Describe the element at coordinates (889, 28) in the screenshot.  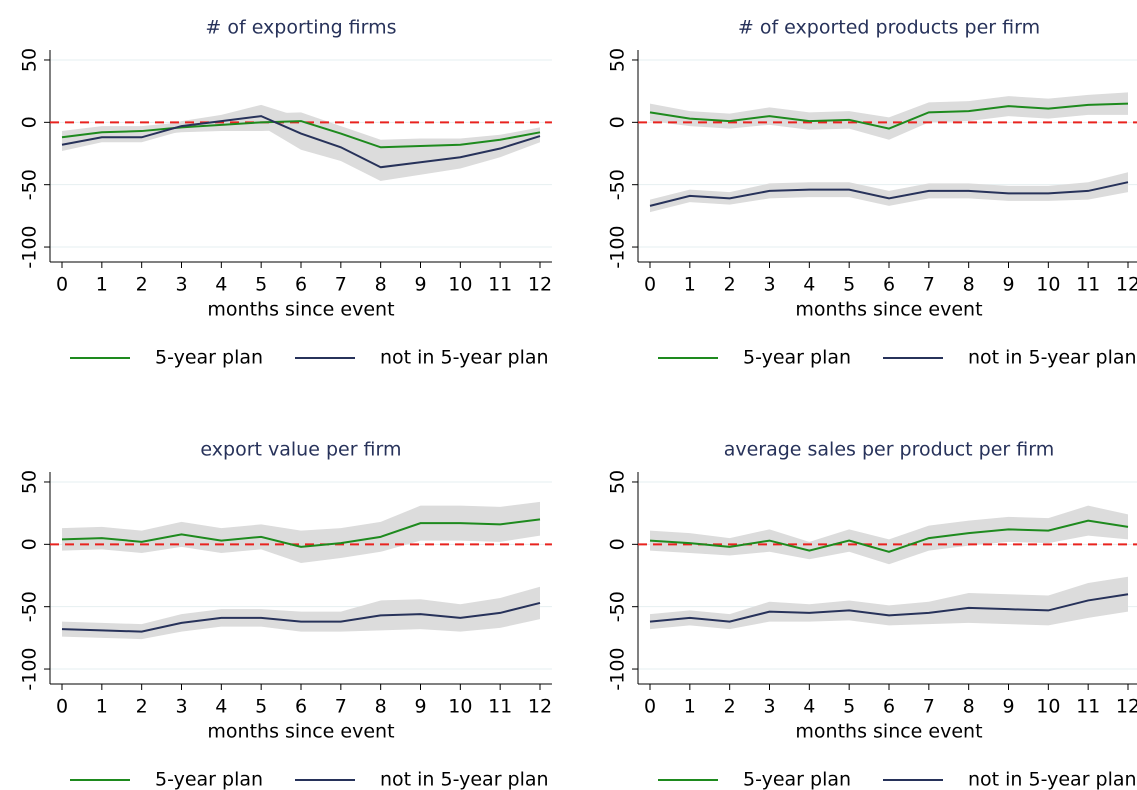
I see `panel-title: # of exported products per firm` at that location.